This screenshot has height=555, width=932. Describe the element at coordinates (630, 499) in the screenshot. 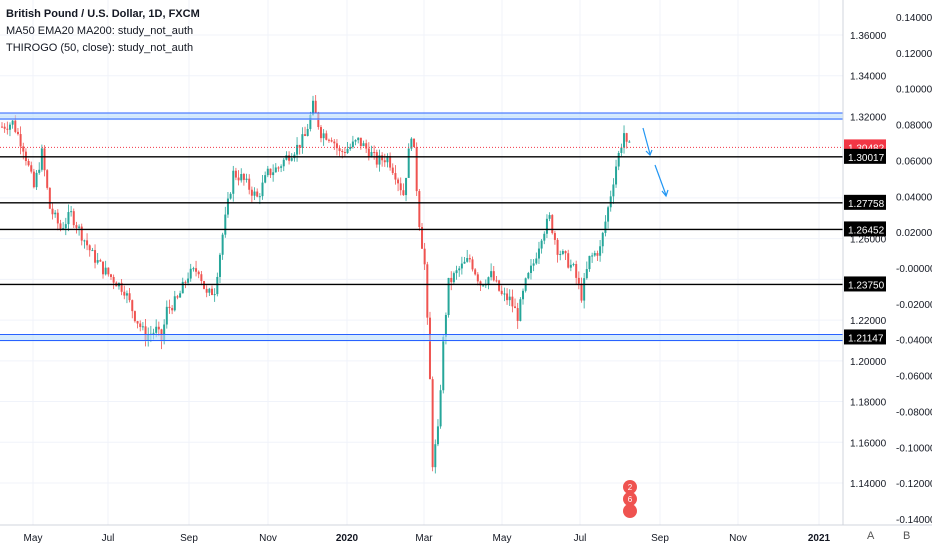

I see `event-marker-icon: 2 6` at that location.